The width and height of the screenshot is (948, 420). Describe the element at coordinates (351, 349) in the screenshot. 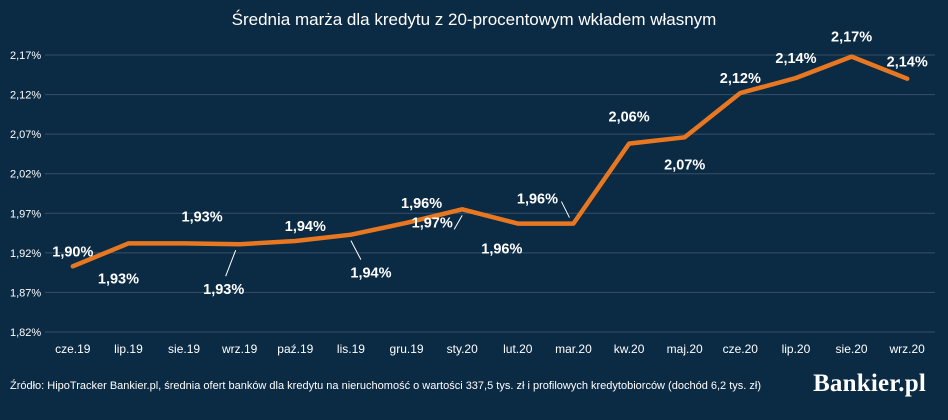

I see `x-tick-label: lis.19` at that location.